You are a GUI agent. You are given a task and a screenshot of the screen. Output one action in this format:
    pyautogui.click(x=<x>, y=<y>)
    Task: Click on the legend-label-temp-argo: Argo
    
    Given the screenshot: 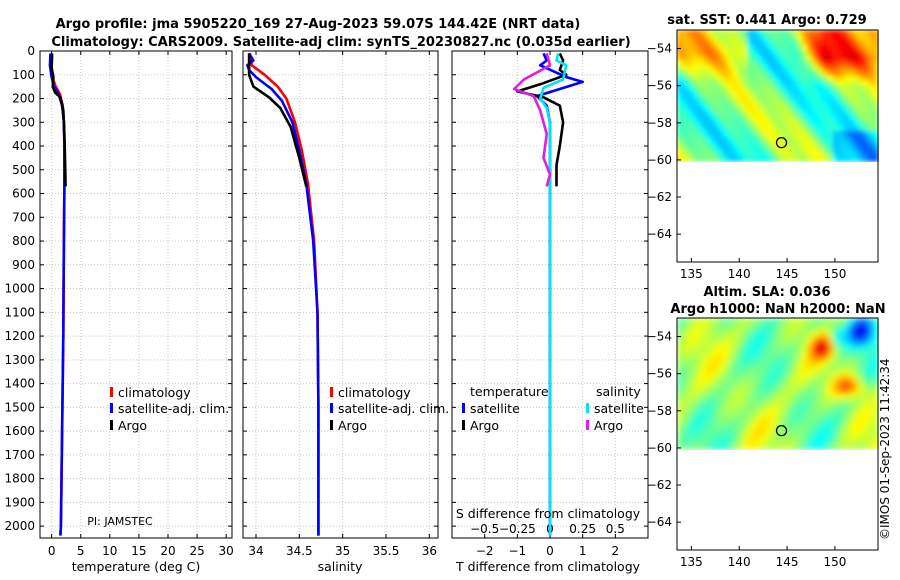 What is the action you would take?
    pyautogui.click(x=484, y=425)
    